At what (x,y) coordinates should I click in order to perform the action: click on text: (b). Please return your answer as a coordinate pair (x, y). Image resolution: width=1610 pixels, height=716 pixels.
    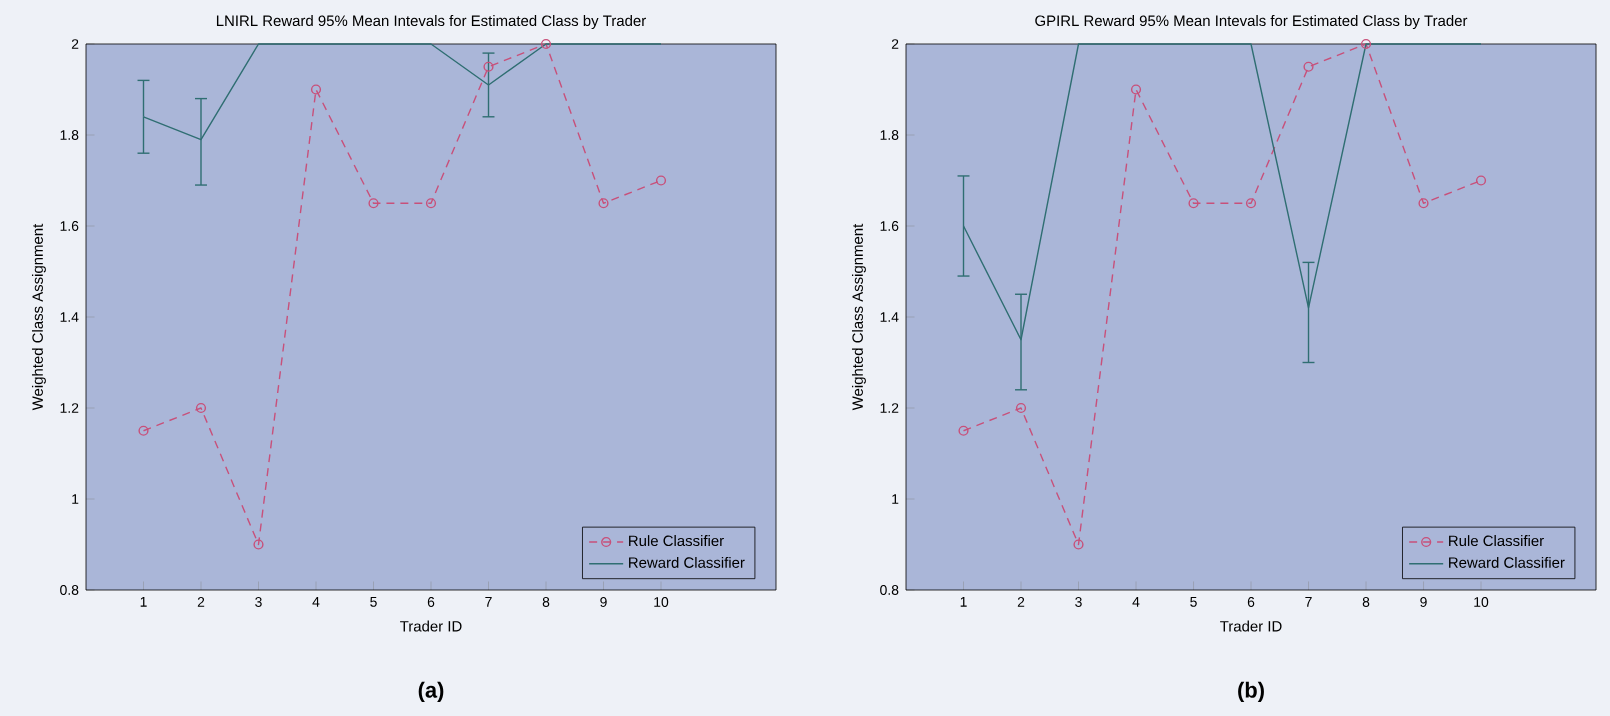
    Looking at the image, I should click on (1251, 692).